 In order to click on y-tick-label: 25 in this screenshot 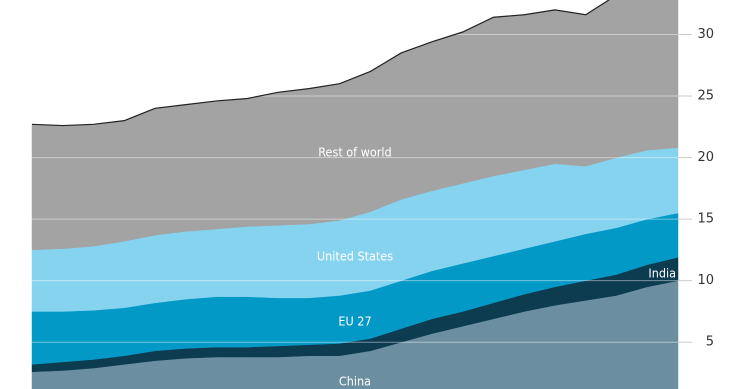, I will do `click(705, 96)`.